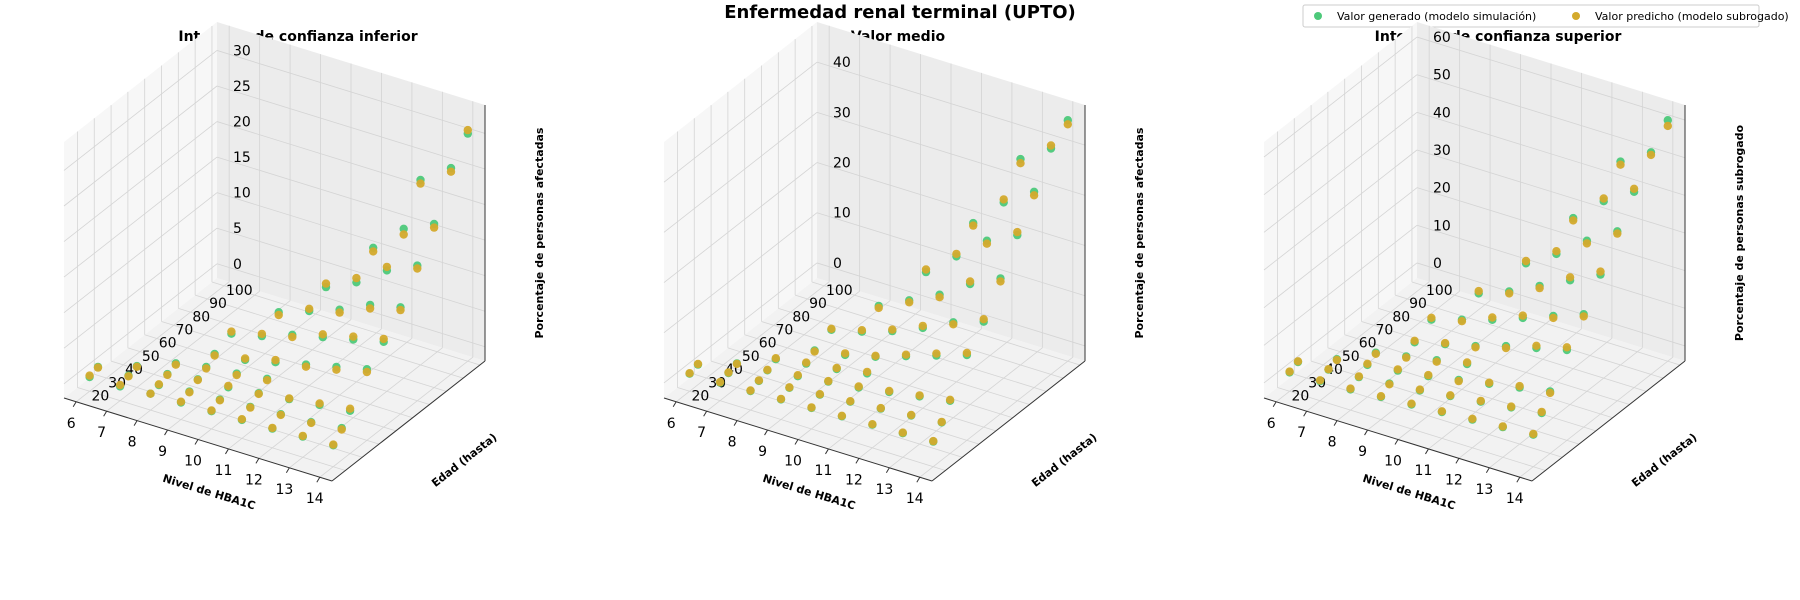  What do you see at coordinates (242, 87) in the screenshot?
I see `z-tick-label: 25` at bounding box center [242, 87].